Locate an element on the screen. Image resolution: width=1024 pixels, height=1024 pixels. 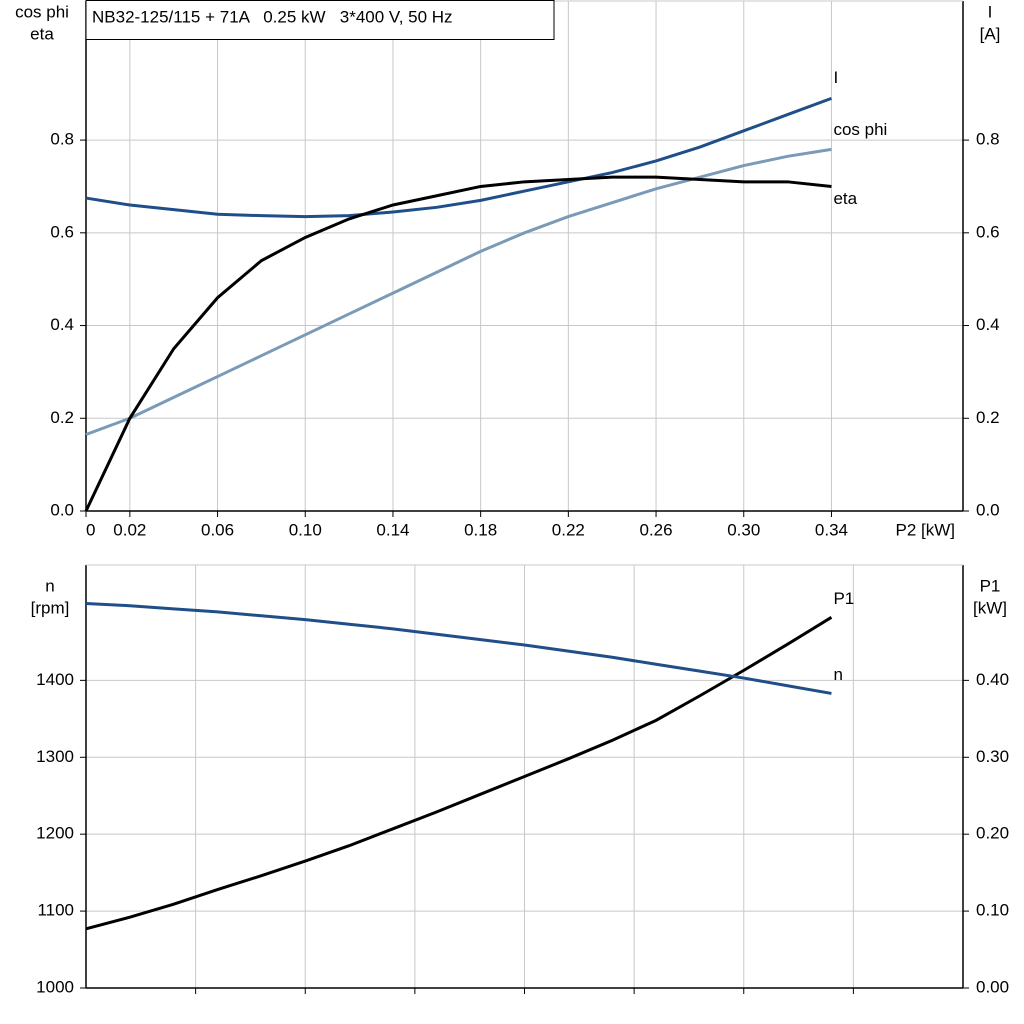
y-tick-label: 1100 is located at coordinates (55, 910).